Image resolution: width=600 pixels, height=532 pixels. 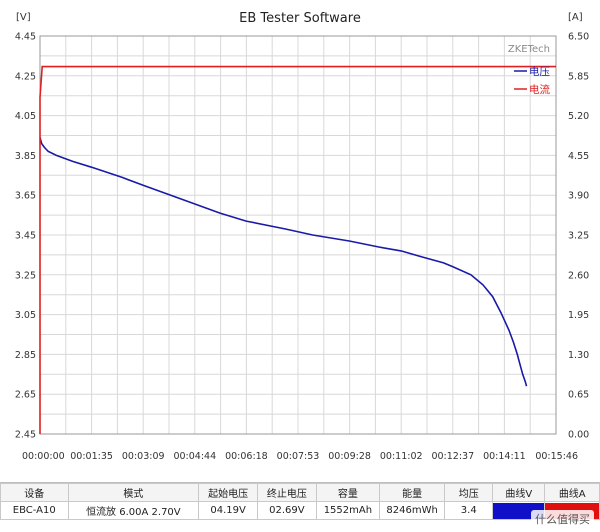 What do you see at coordinates (25, 116) in the screenshot?
I see `y-left-tick-label: 4.05` at bounding box center [25, 116].